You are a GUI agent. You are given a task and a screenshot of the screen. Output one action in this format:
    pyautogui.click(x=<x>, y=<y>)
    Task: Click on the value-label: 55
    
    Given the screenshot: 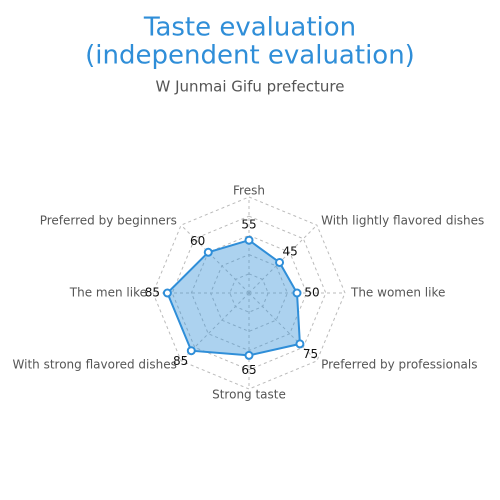 What is the action you would take?
    pyautogui.click(x=248, y=225)
    